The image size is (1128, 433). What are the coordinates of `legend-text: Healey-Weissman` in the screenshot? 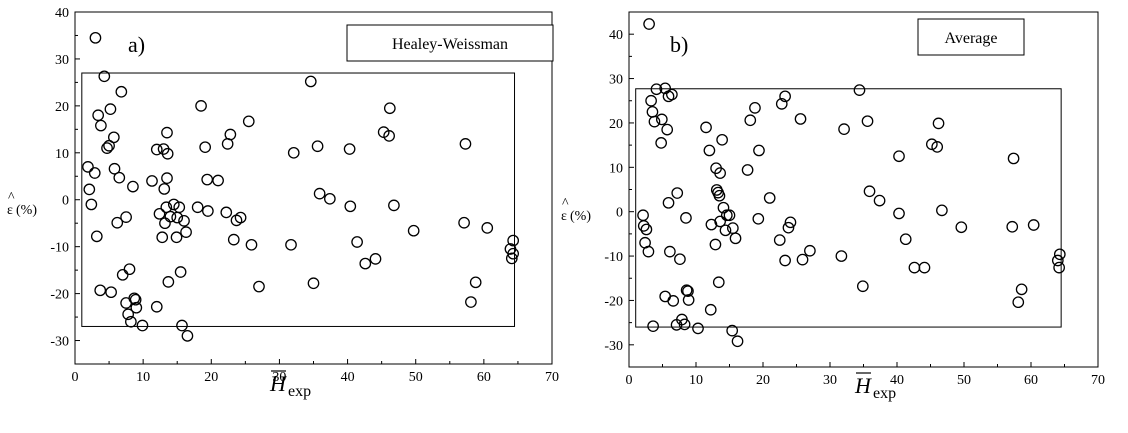 It's located at (450, 44).